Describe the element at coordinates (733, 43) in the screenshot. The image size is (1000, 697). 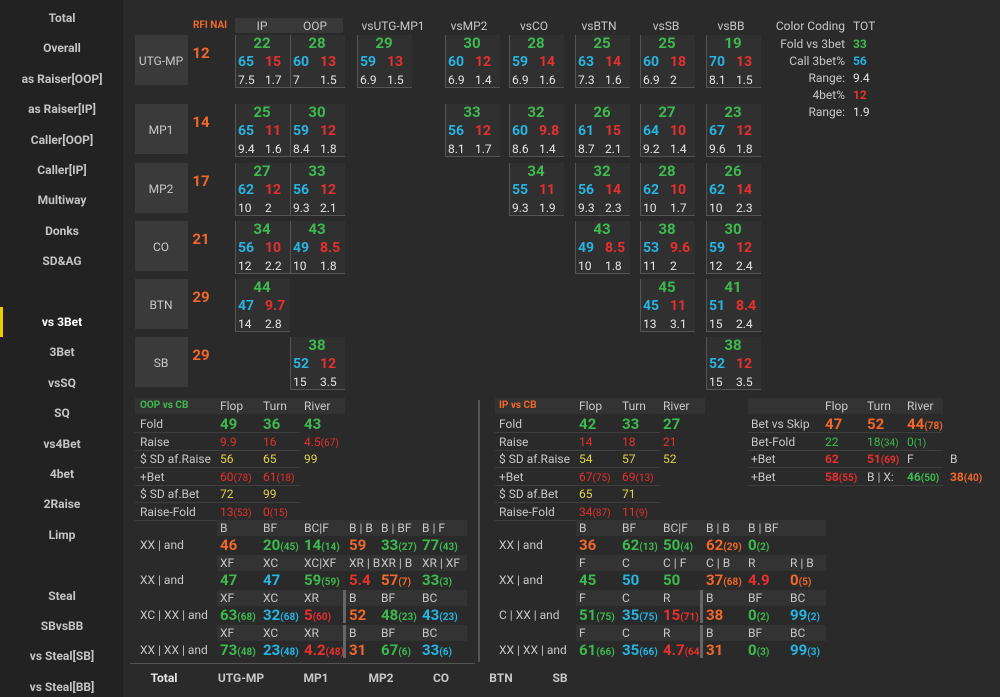
I see `fold-value: 19` at that location.